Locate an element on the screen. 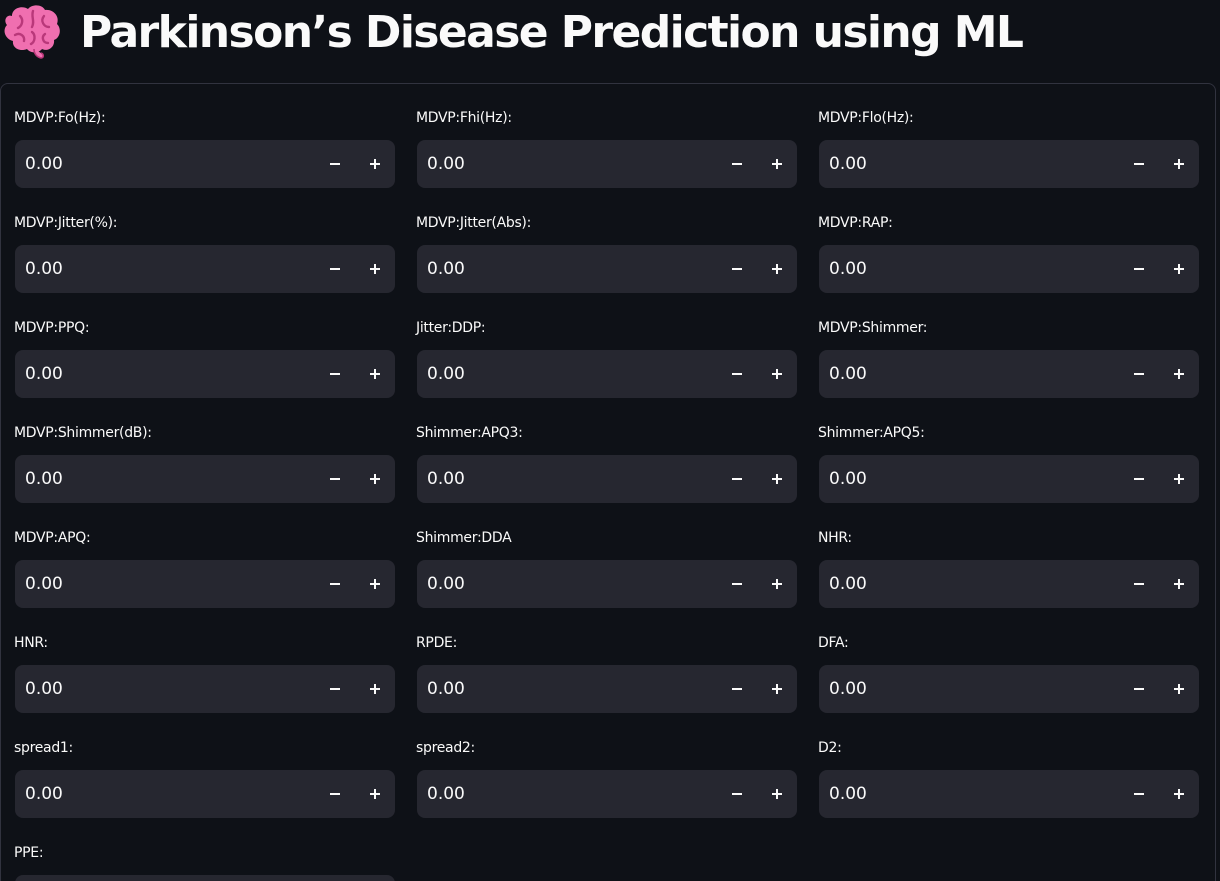 This screenshot has height=881, width=1220. number-input-ppe is located at coordinates (165, 877).